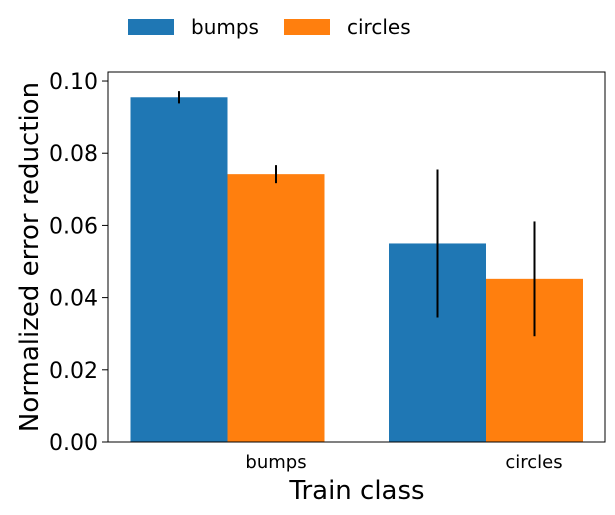  I want to click on y-axis-title: Normalized error reduction, so click(30, 257).